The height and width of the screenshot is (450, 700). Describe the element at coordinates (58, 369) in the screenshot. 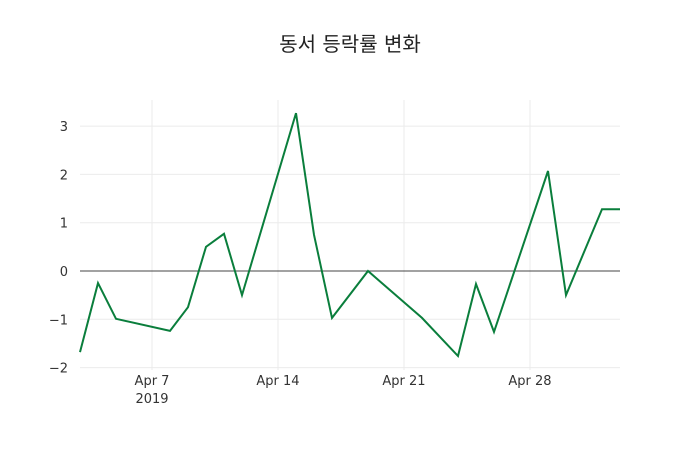

I see `y-tick-label: −2` at that location.